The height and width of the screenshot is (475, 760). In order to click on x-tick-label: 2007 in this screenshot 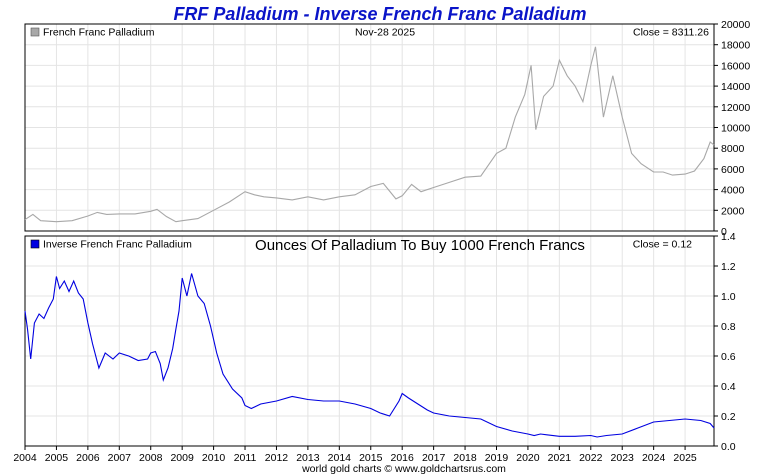, I will do `click(120, 458)`.